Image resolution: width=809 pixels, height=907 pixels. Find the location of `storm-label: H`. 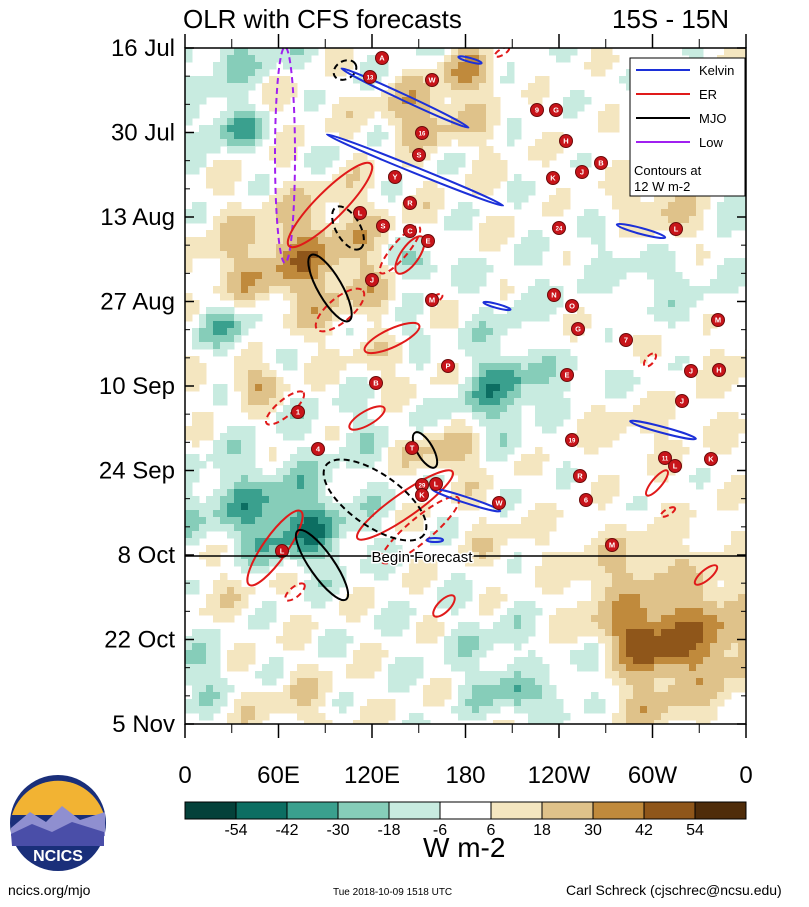

storm-label: H is located at coordinates (565, 141).